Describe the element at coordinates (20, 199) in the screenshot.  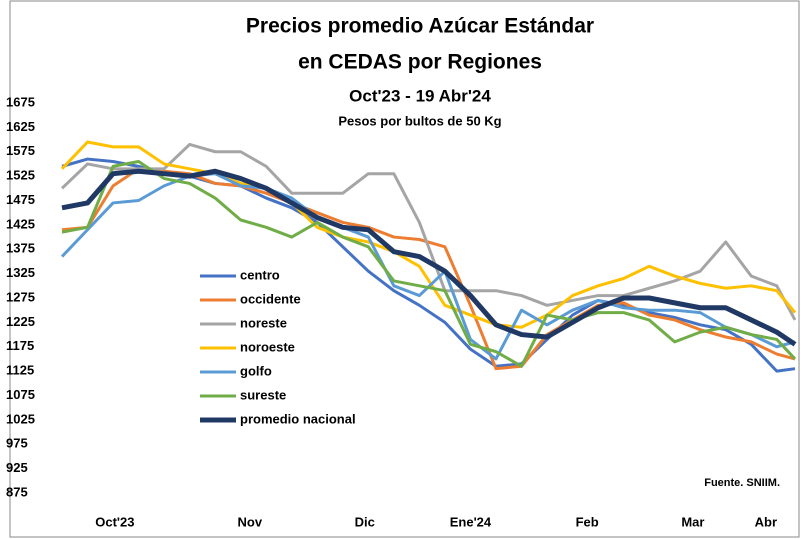
I see `y-tick-label: 1475` at that location.